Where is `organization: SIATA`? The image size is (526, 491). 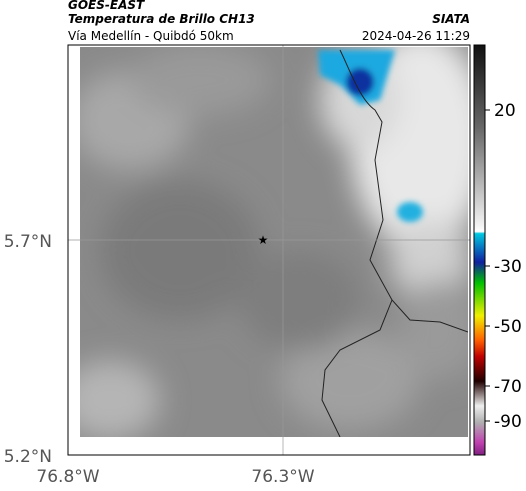
organization: SIATA is located at coordinates (451, 19).